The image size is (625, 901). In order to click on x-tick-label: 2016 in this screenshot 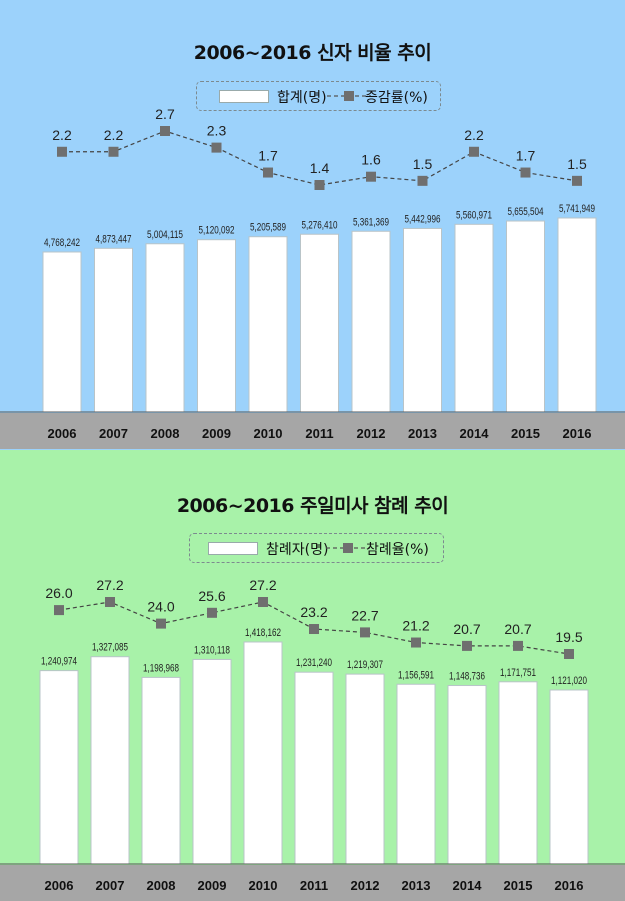, I will do `click(569, 885)`.